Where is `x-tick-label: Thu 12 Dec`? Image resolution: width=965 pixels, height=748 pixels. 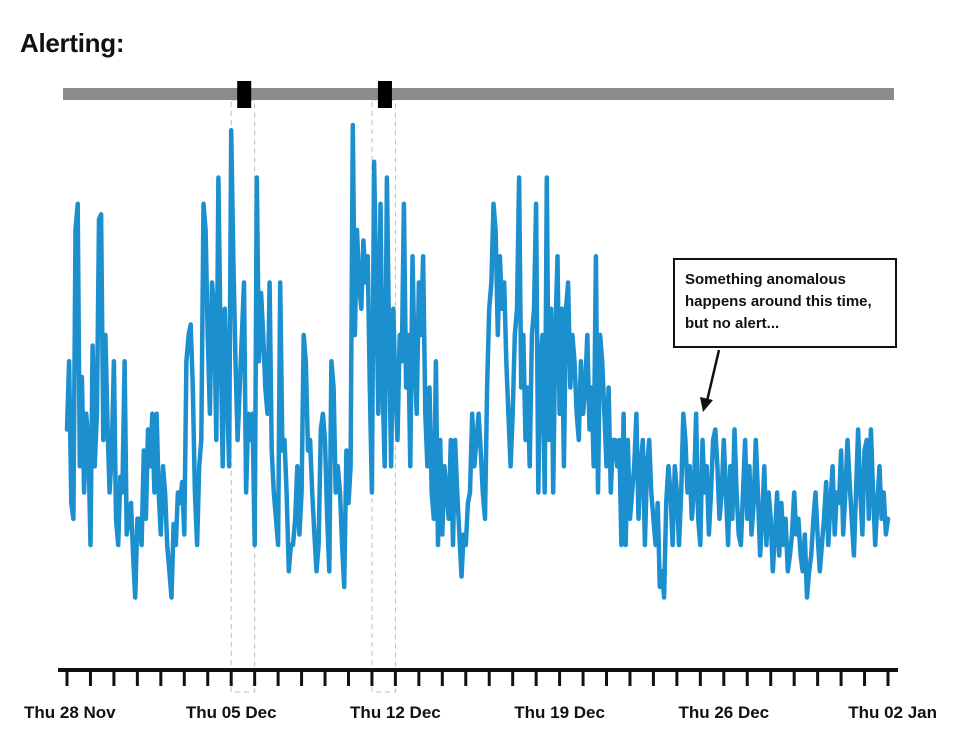 x-tick-label: Thu 12 Dec is located at coordinates (395, 712).